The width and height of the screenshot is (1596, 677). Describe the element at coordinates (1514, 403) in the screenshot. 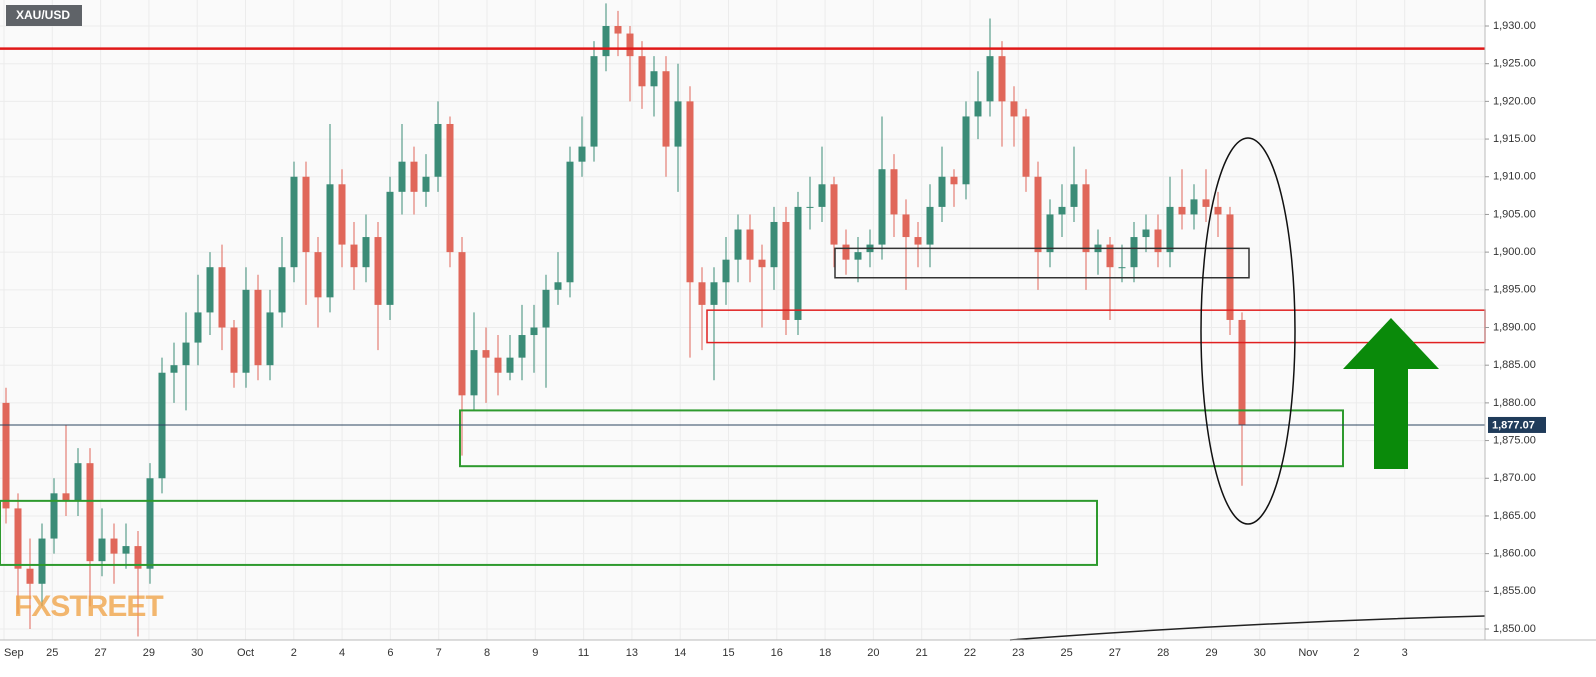

I see `y-tick-label: 1,880.00` at that location.